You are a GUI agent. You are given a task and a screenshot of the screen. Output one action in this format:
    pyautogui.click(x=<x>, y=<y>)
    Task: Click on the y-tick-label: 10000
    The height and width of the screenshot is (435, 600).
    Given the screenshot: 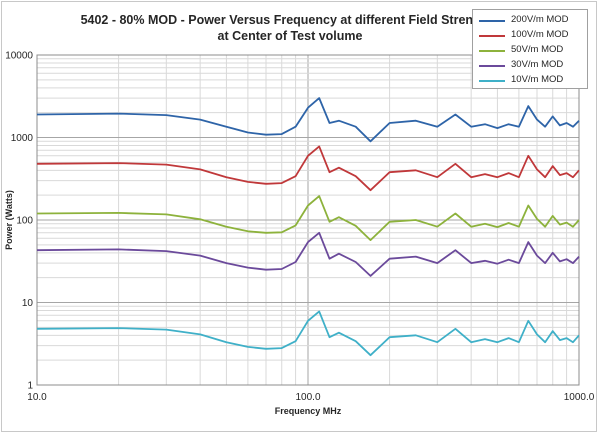 What is the action you would take?
    pyautogui.click(x=19, y=56)
    